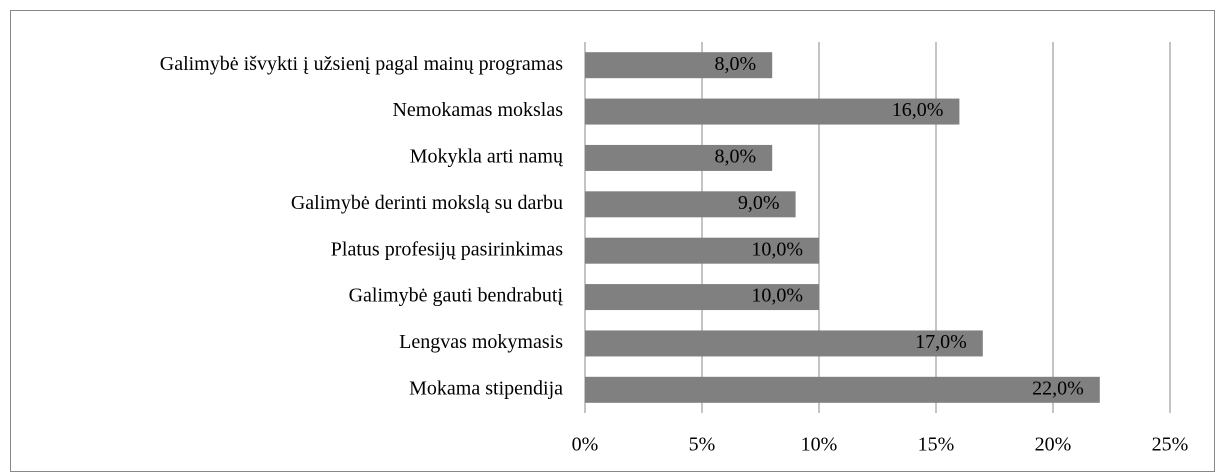 Image resolution: width=1216 pixels, height=473 pixels. What do you see at coordinates (487, 157) in the screenshot?
I see `y-tick-label: Mokykla arti namų` at bounding box center [487, 157].